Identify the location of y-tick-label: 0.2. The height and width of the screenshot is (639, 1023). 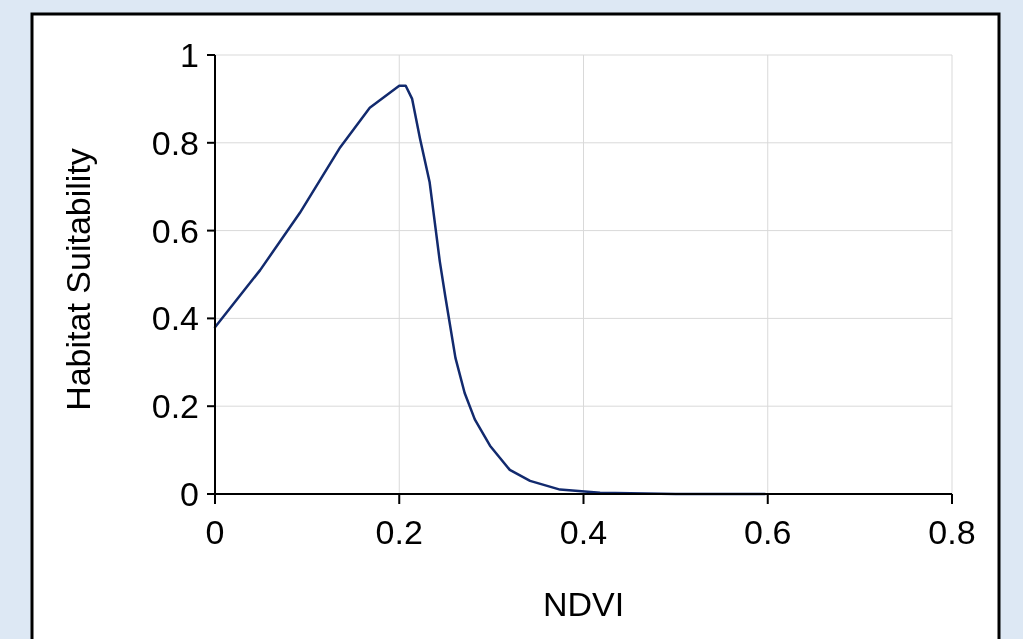
(175, 406).